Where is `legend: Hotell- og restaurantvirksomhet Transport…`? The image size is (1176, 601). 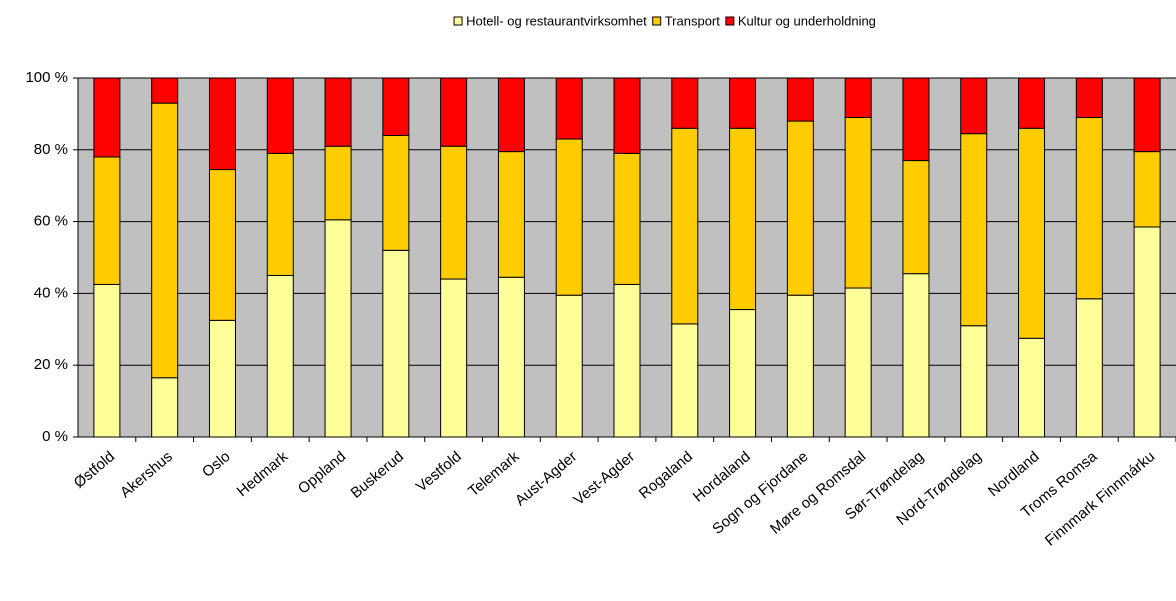 legend: Hotell- og restaurantvirksomhet Transport… is located at coordinates (664, 20).